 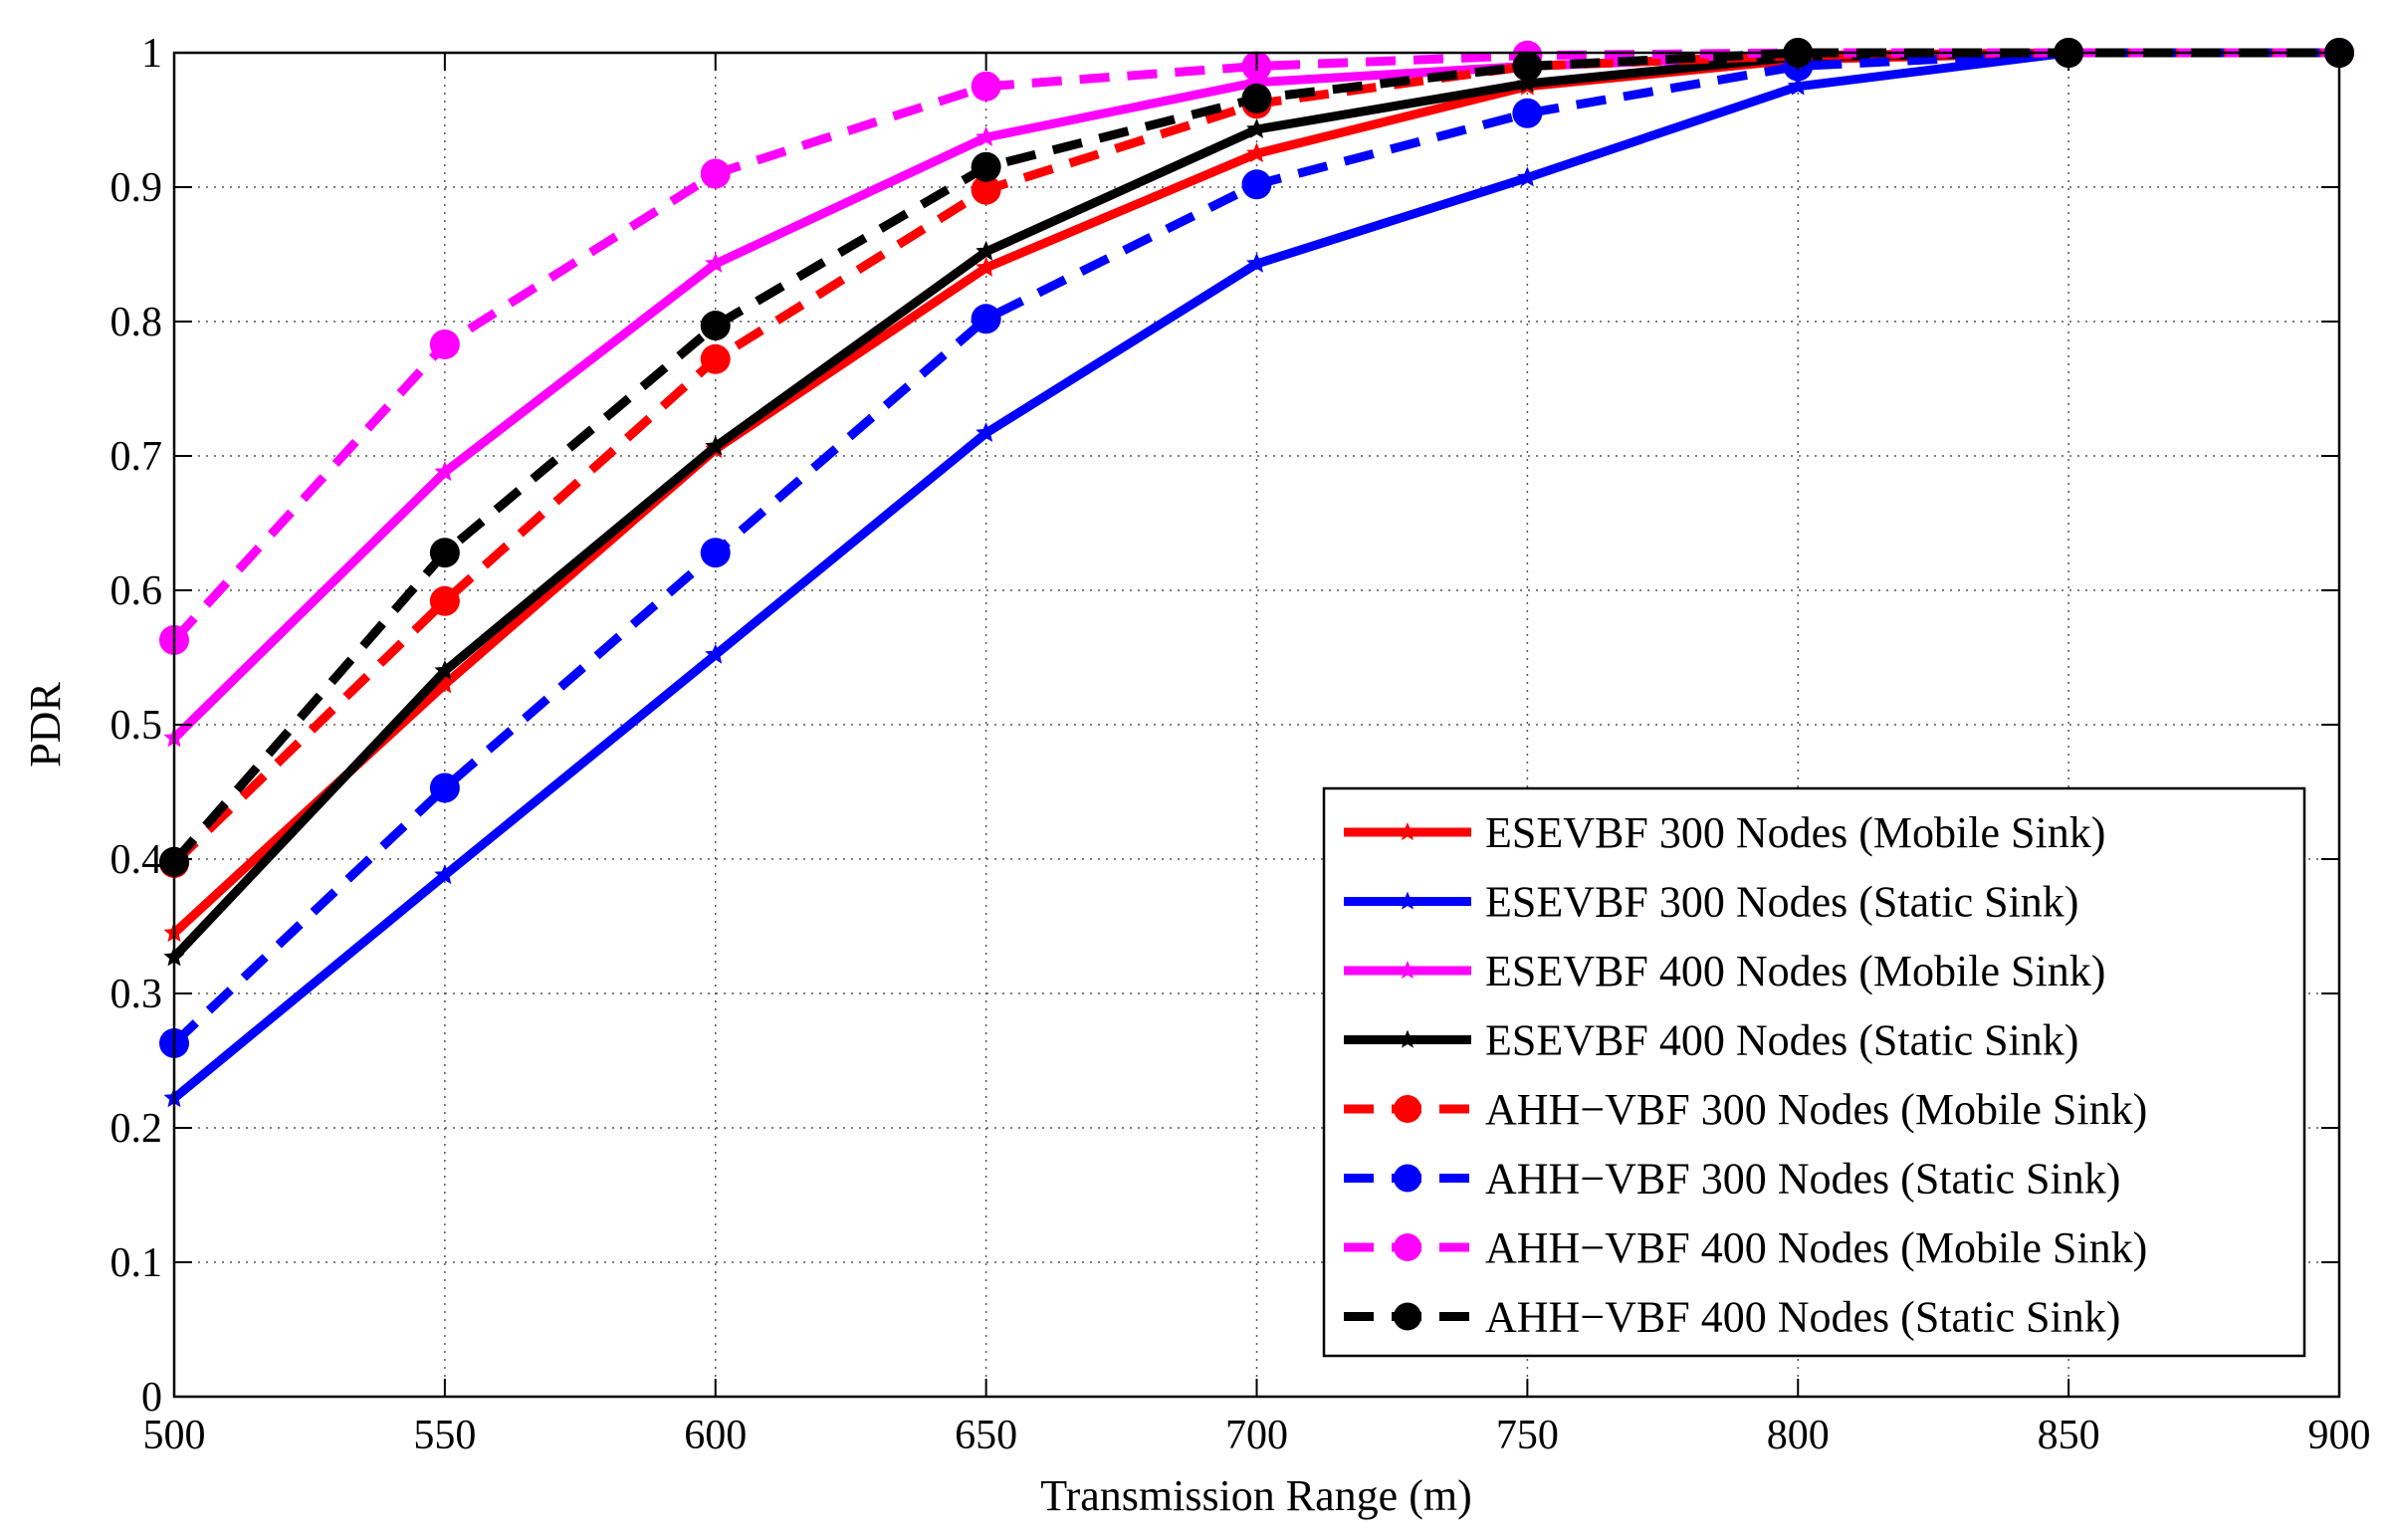 What do you see at coordinates (1781, 1041) in the screenshot?
I see `legend-label-4: ESEVBF 400 Nodes (Static Sink)` at bounding box center [1781, 1041].